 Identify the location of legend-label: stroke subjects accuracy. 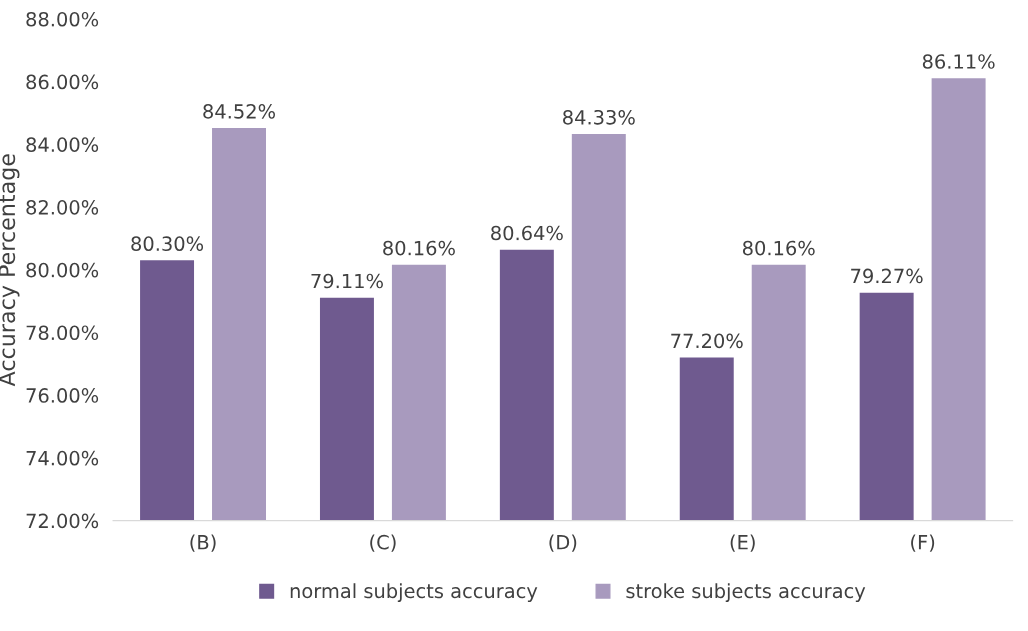
(746, 593).